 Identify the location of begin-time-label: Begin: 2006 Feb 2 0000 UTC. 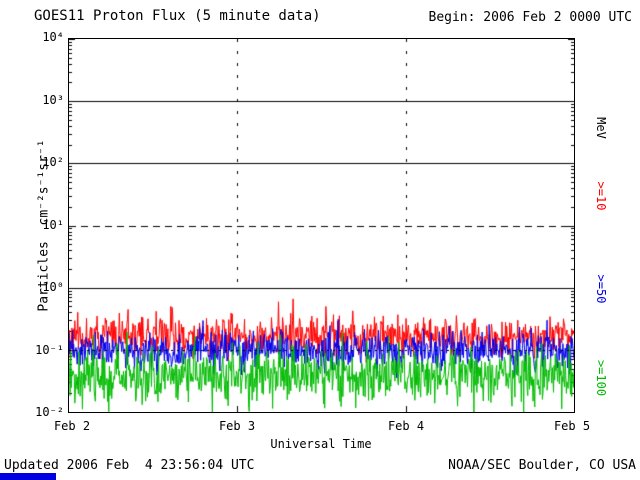
(530, 17).